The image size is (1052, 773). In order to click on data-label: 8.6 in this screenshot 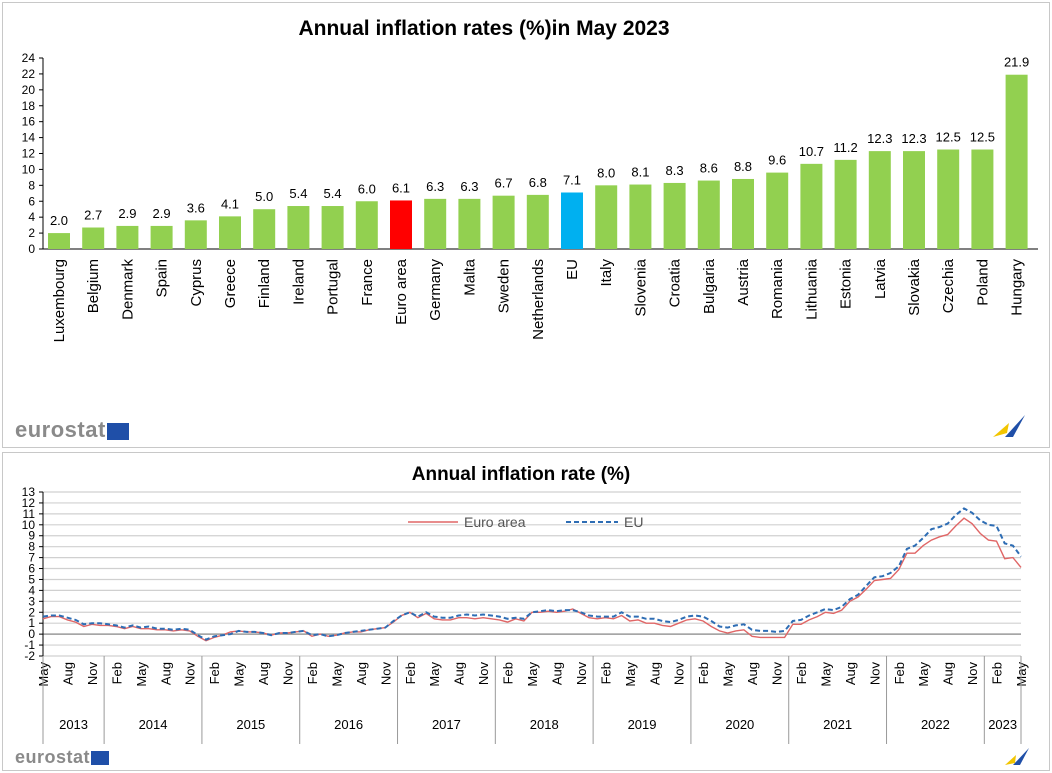, I will do `click(709, 168)`.